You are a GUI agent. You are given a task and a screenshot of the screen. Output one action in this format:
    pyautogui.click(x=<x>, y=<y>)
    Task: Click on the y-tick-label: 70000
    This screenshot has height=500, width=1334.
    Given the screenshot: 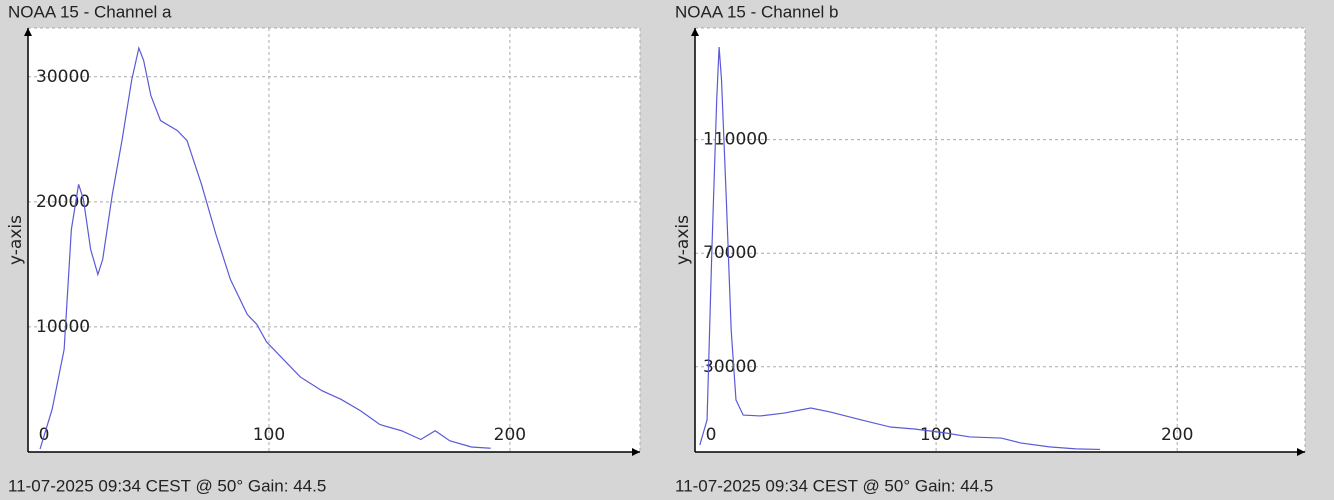 What is the action you would take?
    pyautogui.click(x=730, y=253)
    